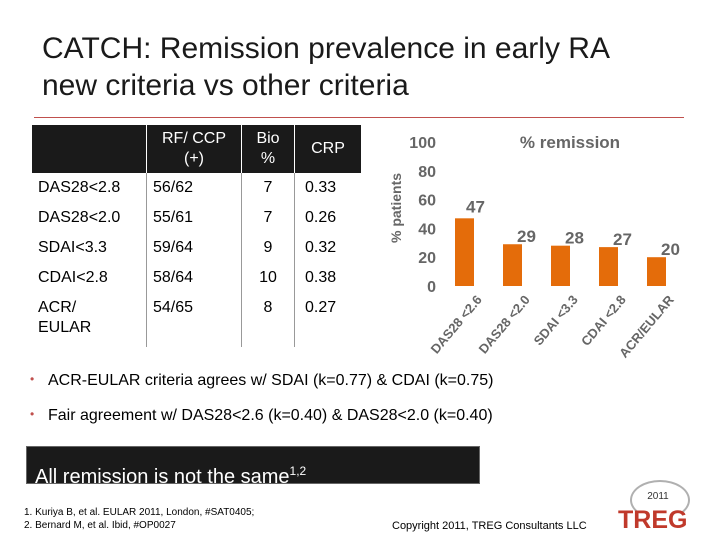  What do you see at coordinates (162, 477) in the screenshot?
I see `callout-text: All remission is not the same` at bounding box center [162, 477].